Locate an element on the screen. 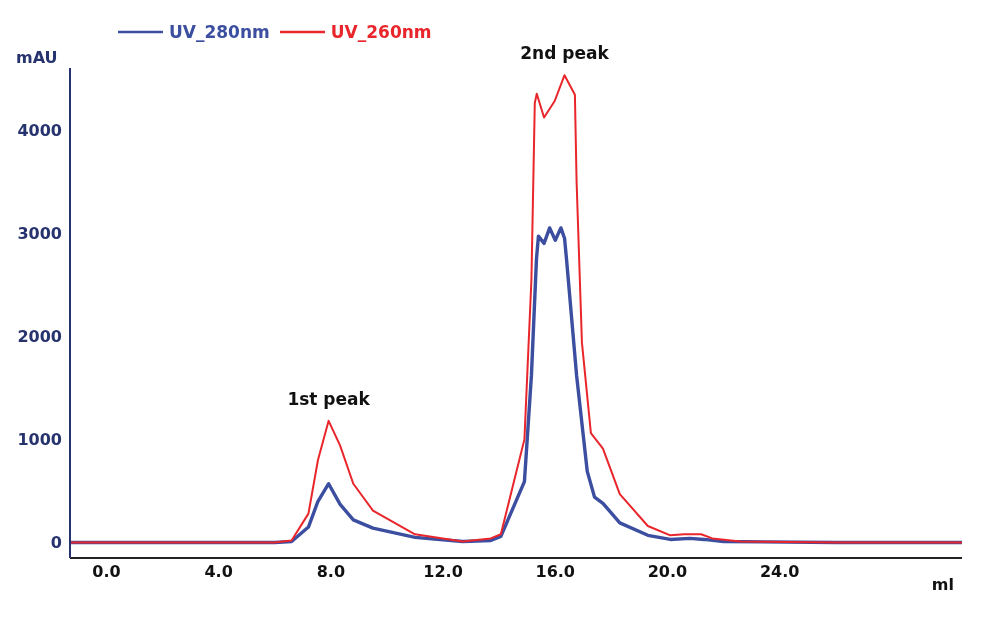  x-tick-label: 20.0 is located at coordinates (667, 572).